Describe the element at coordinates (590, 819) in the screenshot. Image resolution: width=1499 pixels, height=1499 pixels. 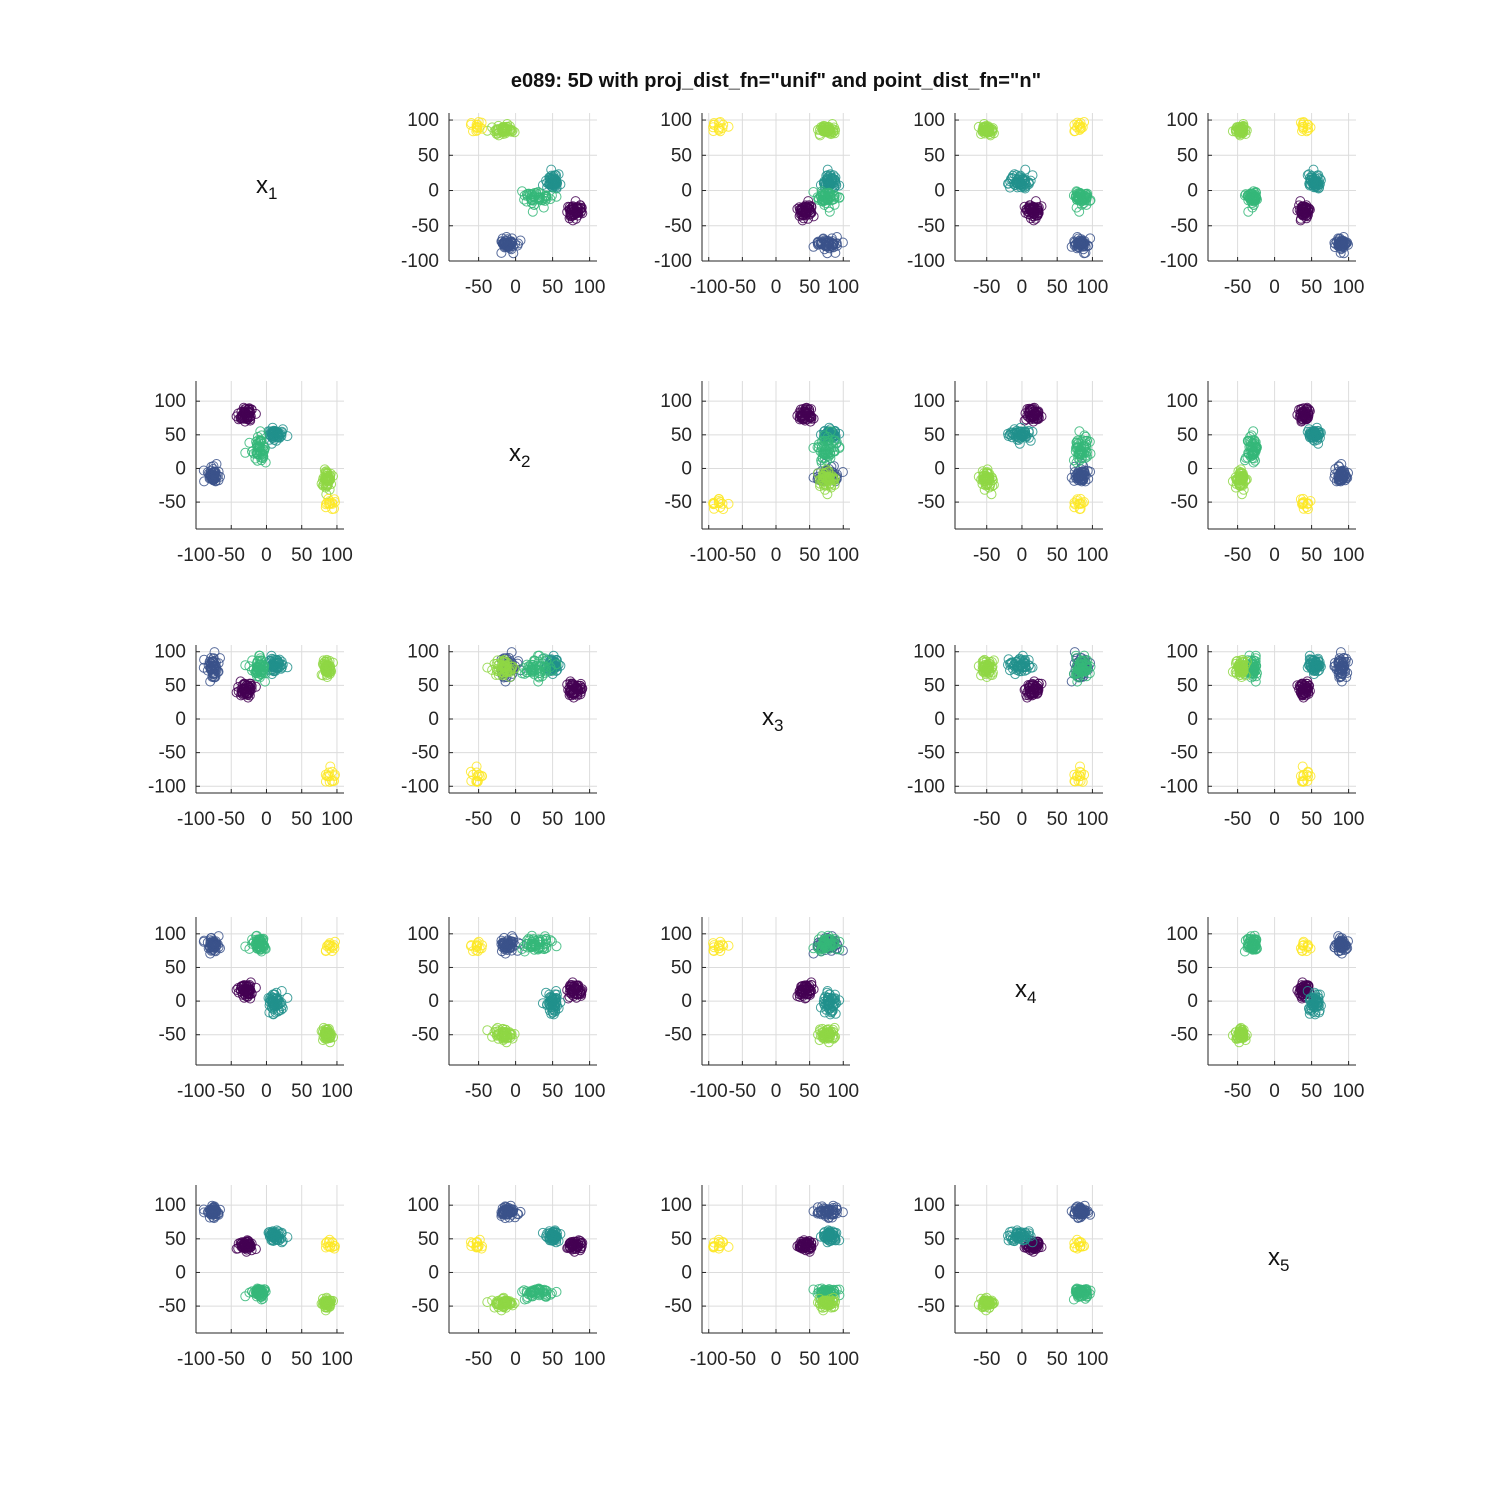
I see `x-tick-label: 100` at that location.